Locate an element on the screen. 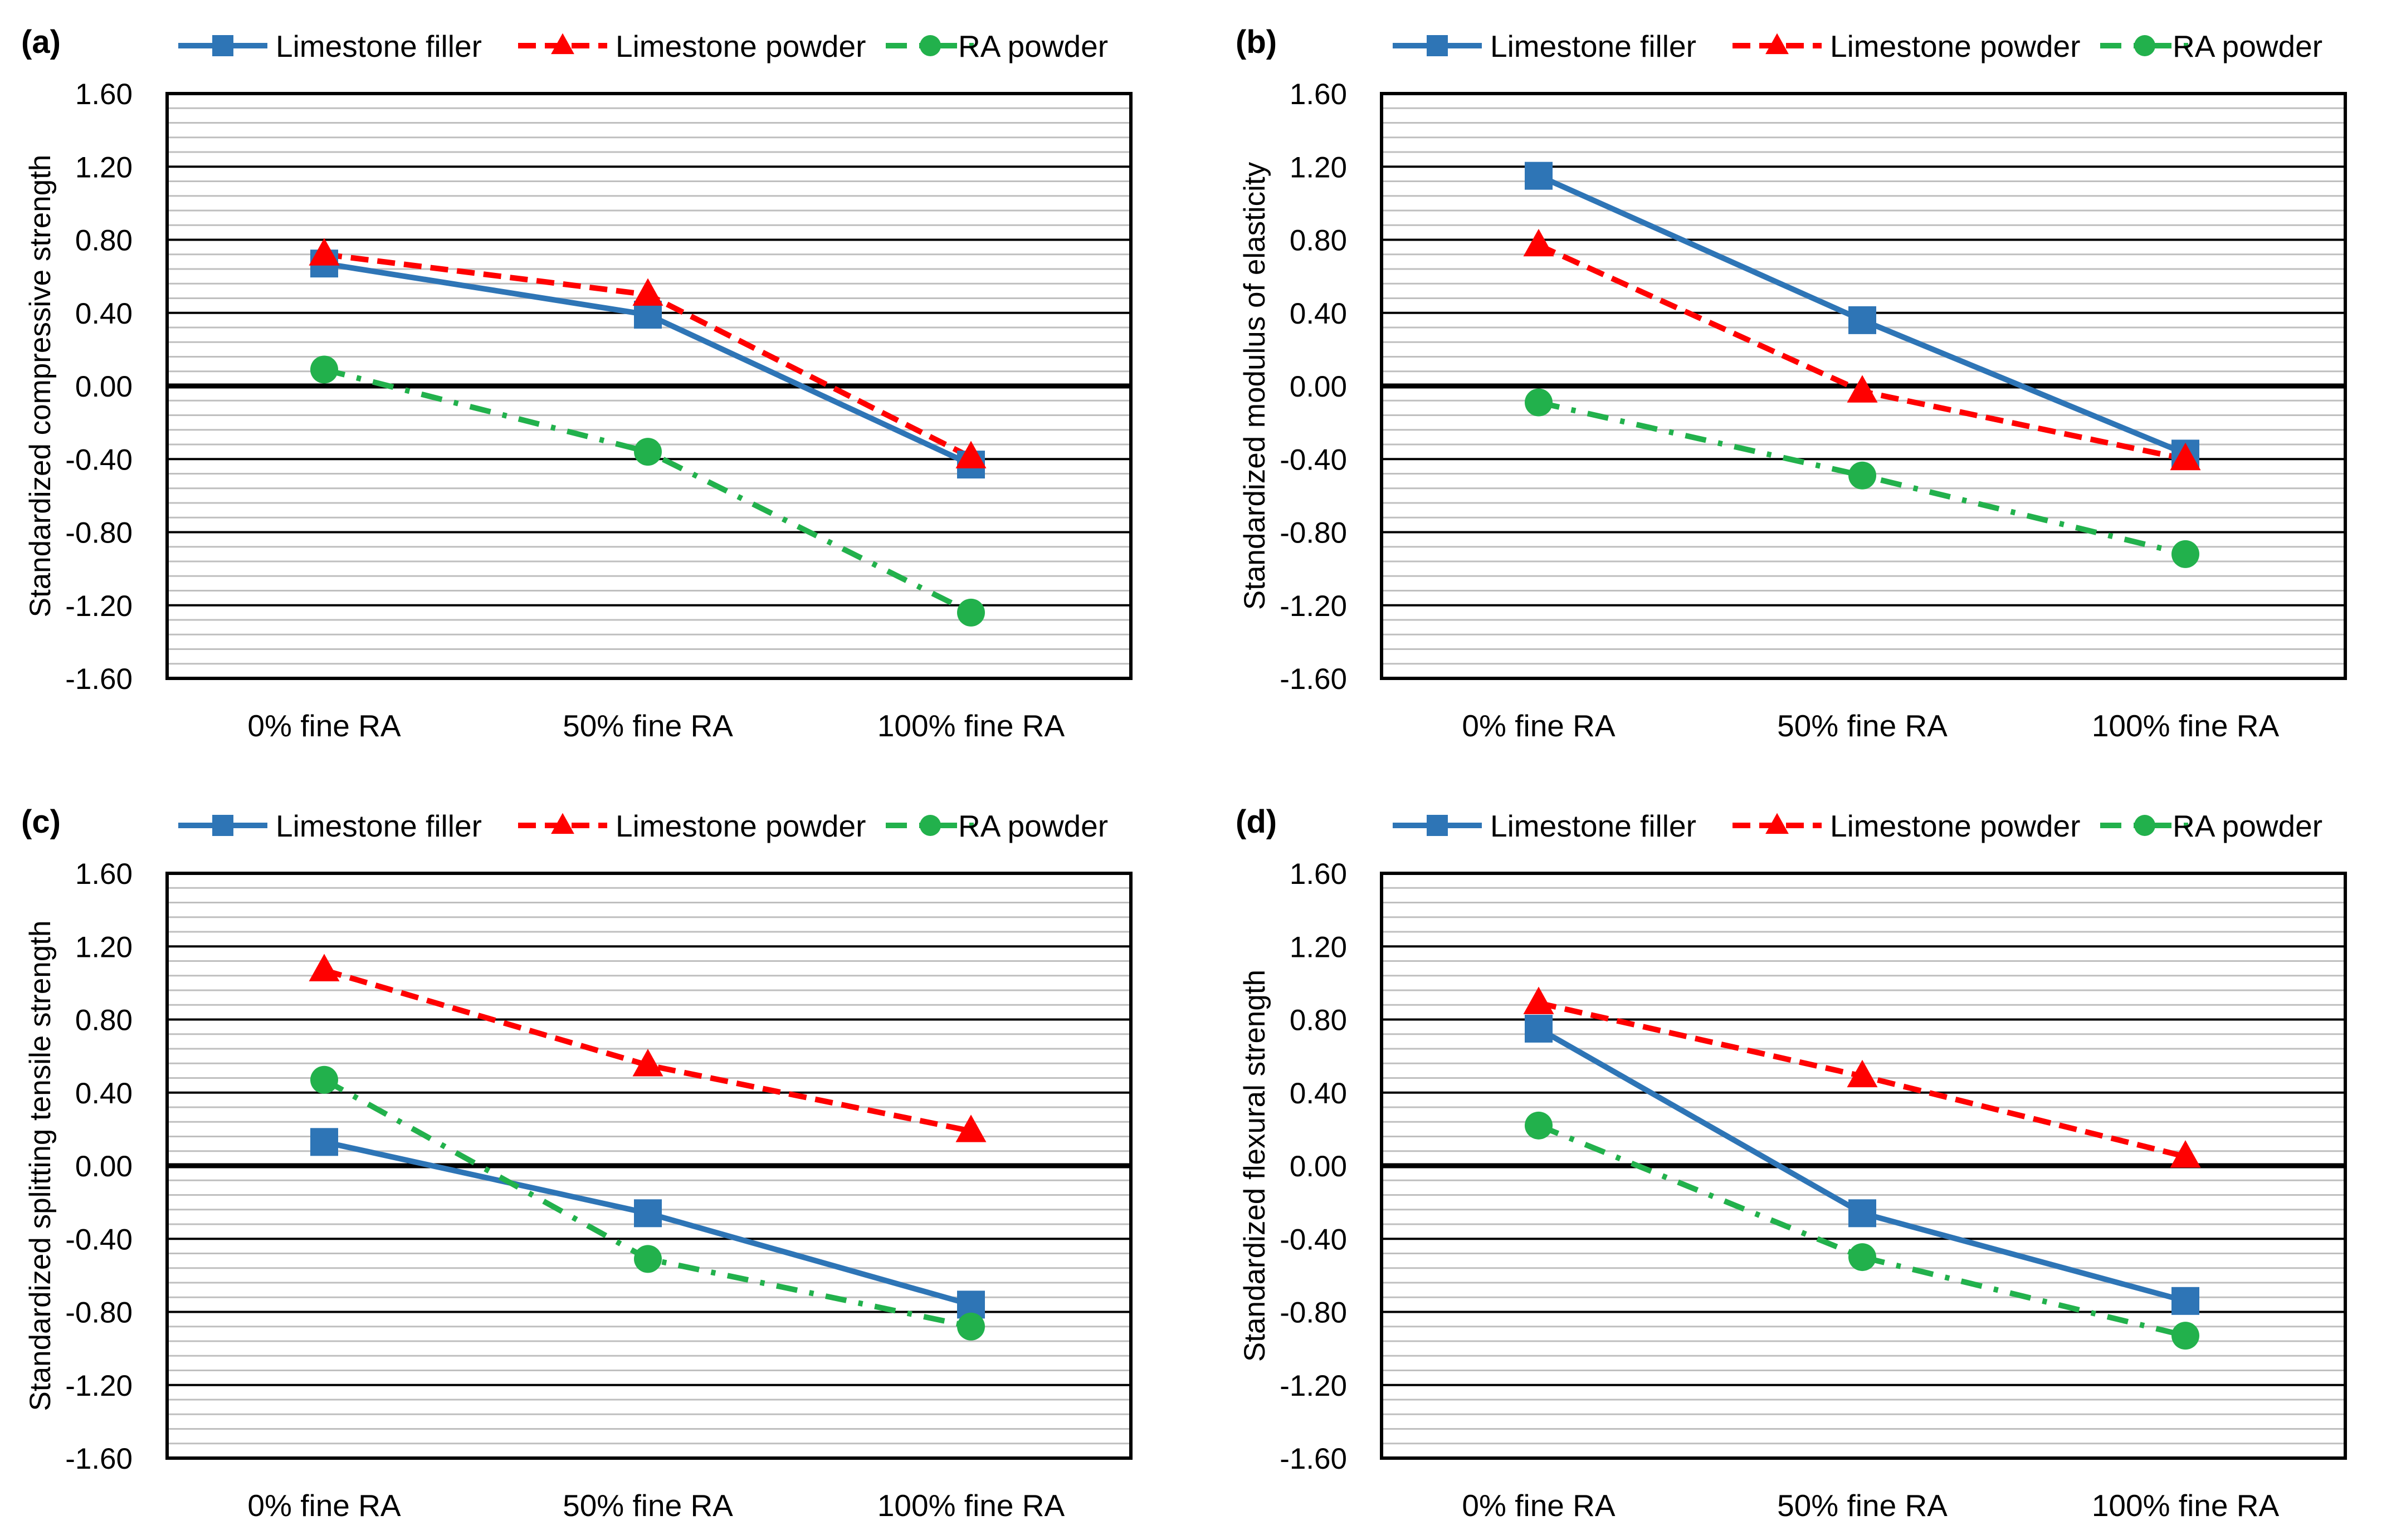  y-axis-label: Standardized flexural strength is located at coordinates (1254, 1166).